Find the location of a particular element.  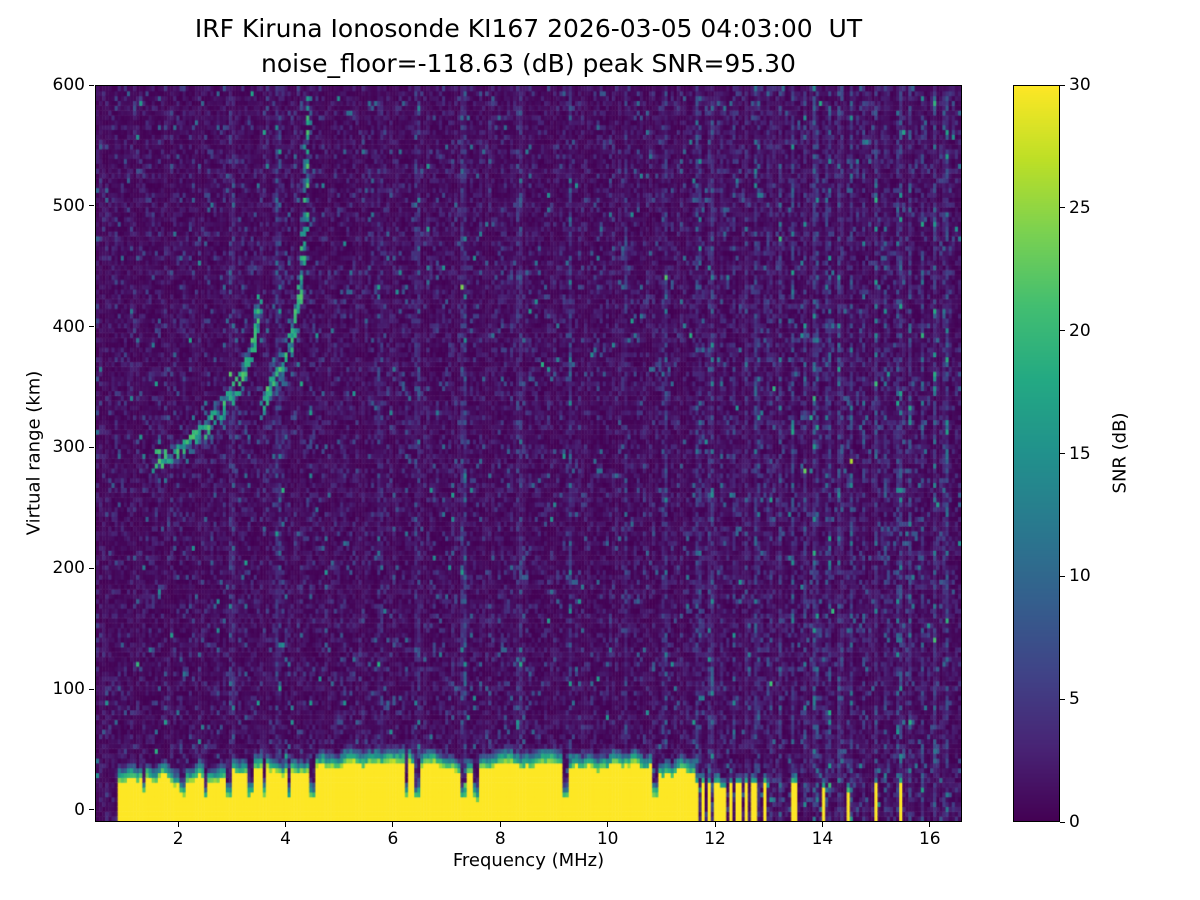

x-tick-label: 12 is located at coordinates (715, 839).